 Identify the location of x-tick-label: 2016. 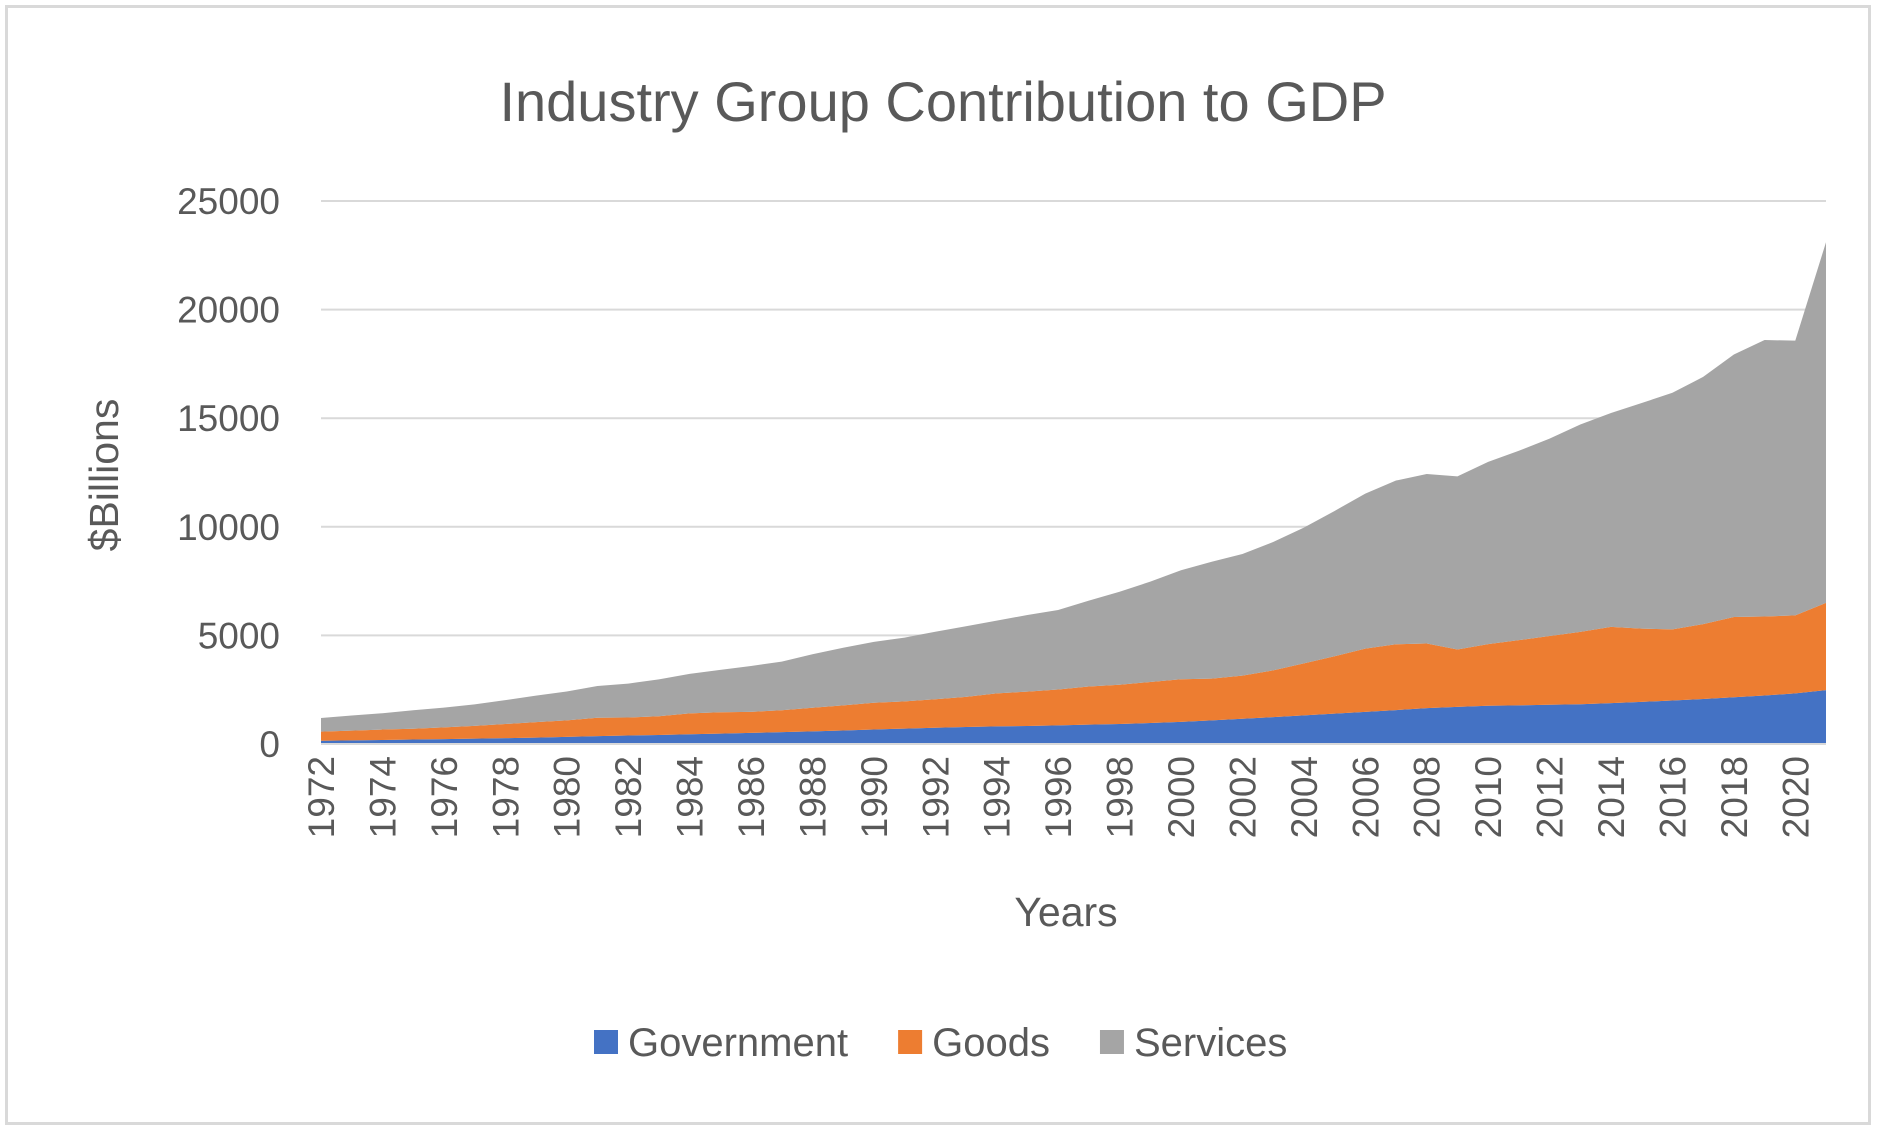
(1672, 797).